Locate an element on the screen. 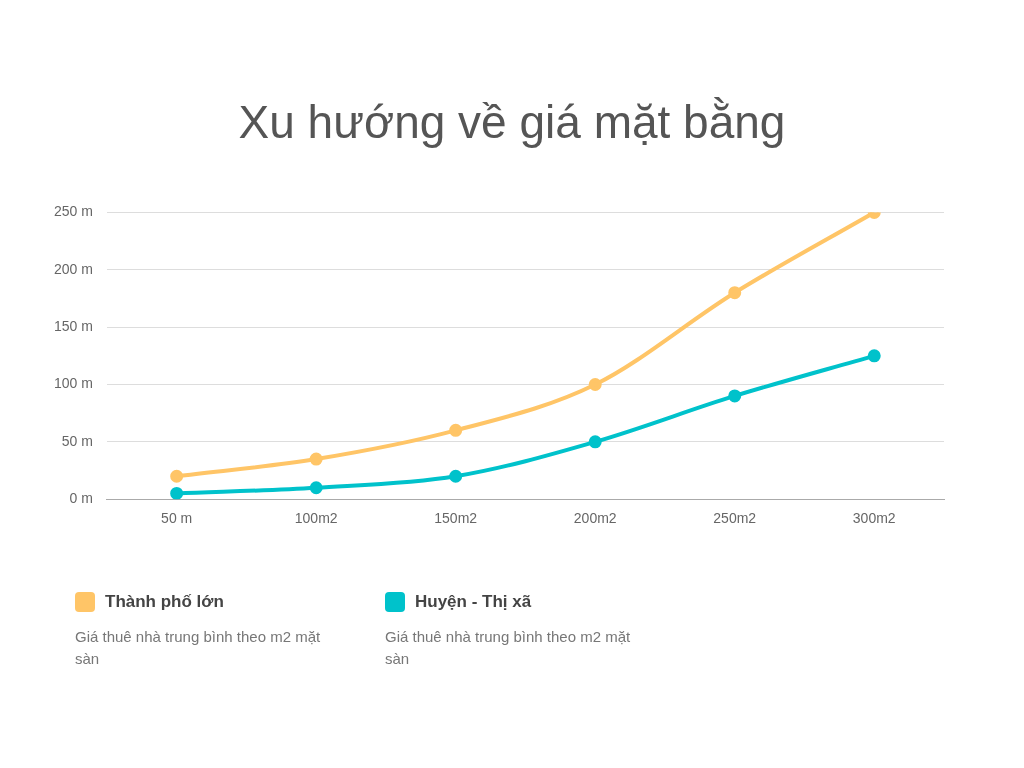 Image resolution: width=1024 pixels, height=768 pixels. x-tick-label: 100m2 is located at coordinates (316, 518).